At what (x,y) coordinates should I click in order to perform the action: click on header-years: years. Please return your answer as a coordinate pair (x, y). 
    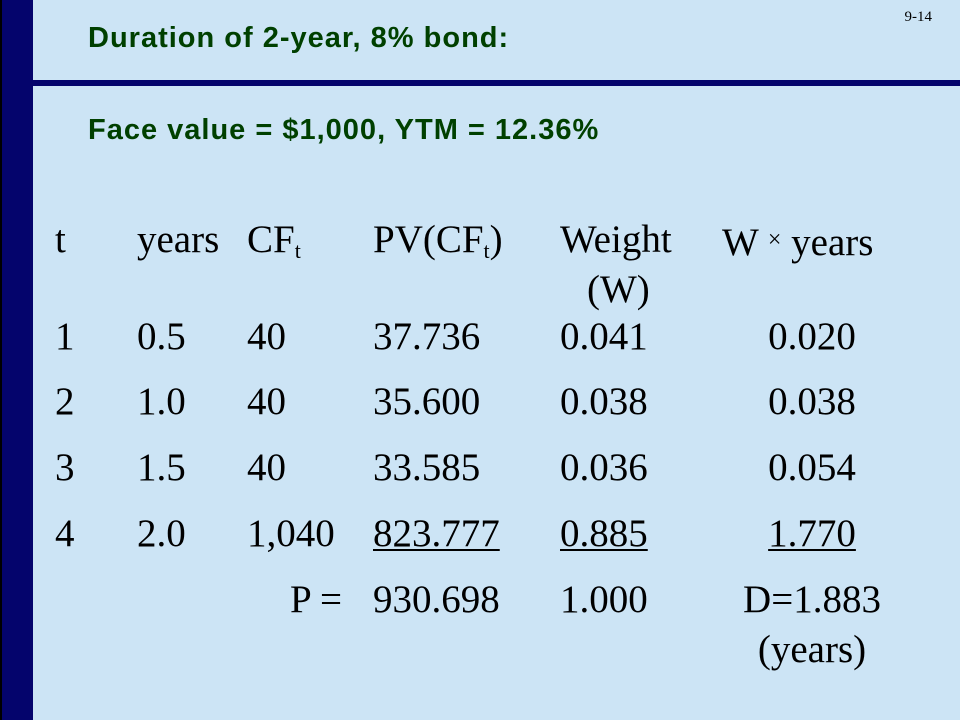
    Looking at the image, I should click on (178, 239).